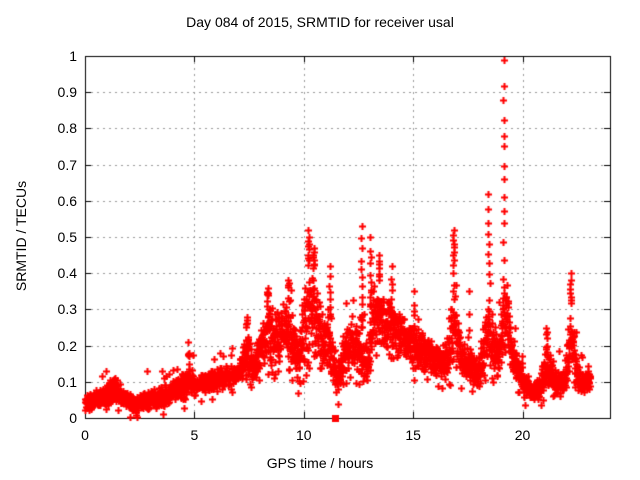 The width and height of the screenshot is (640, 480). Describe the element at coordinates (194, 435) in the screenshot. I see `x-tick-label: 5` at that location.